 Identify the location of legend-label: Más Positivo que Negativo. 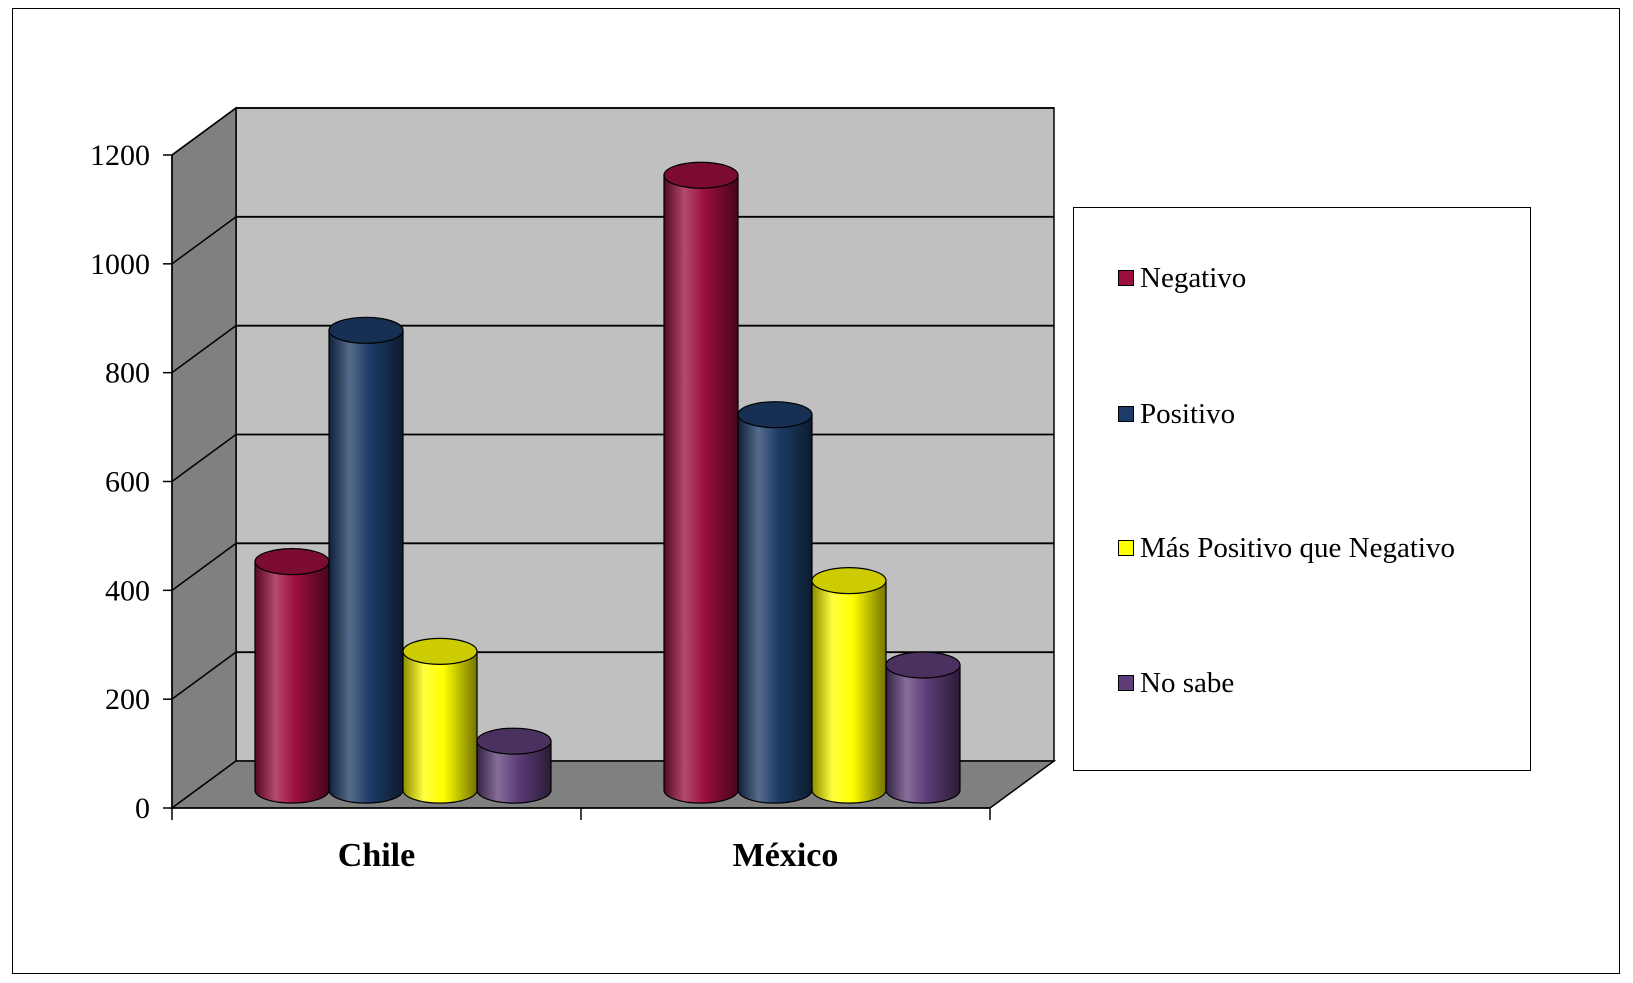
(1297, 547).